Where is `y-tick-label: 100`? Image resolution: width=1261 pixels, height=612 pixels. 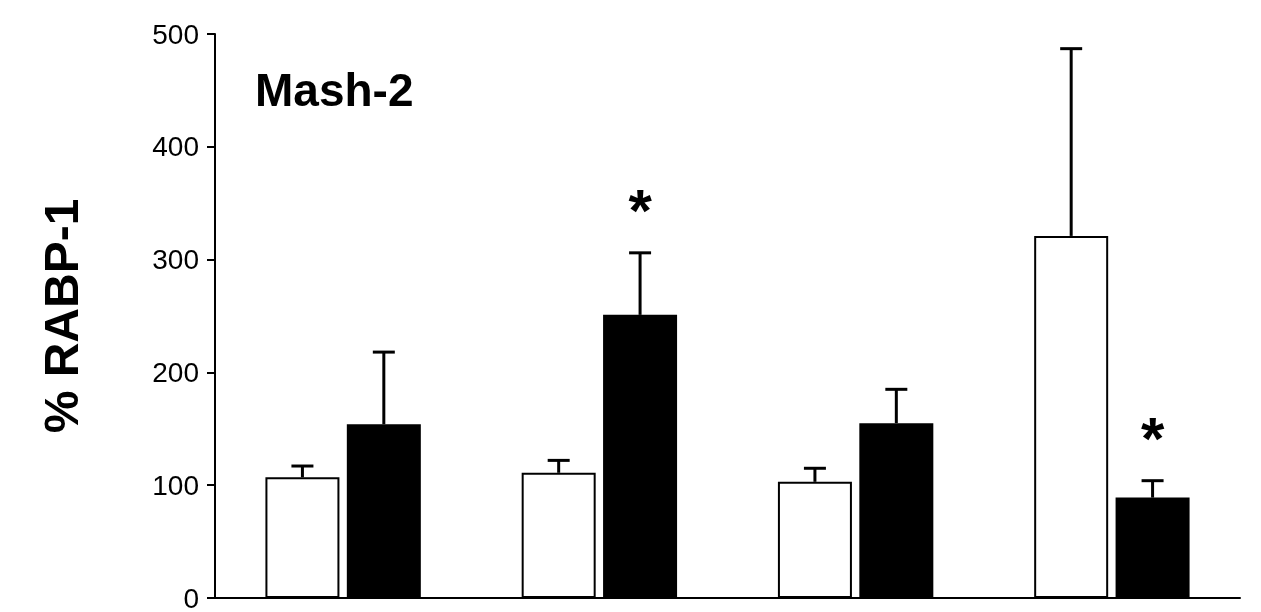 y-tick-label: 100 is located at coordinates (175, 485).